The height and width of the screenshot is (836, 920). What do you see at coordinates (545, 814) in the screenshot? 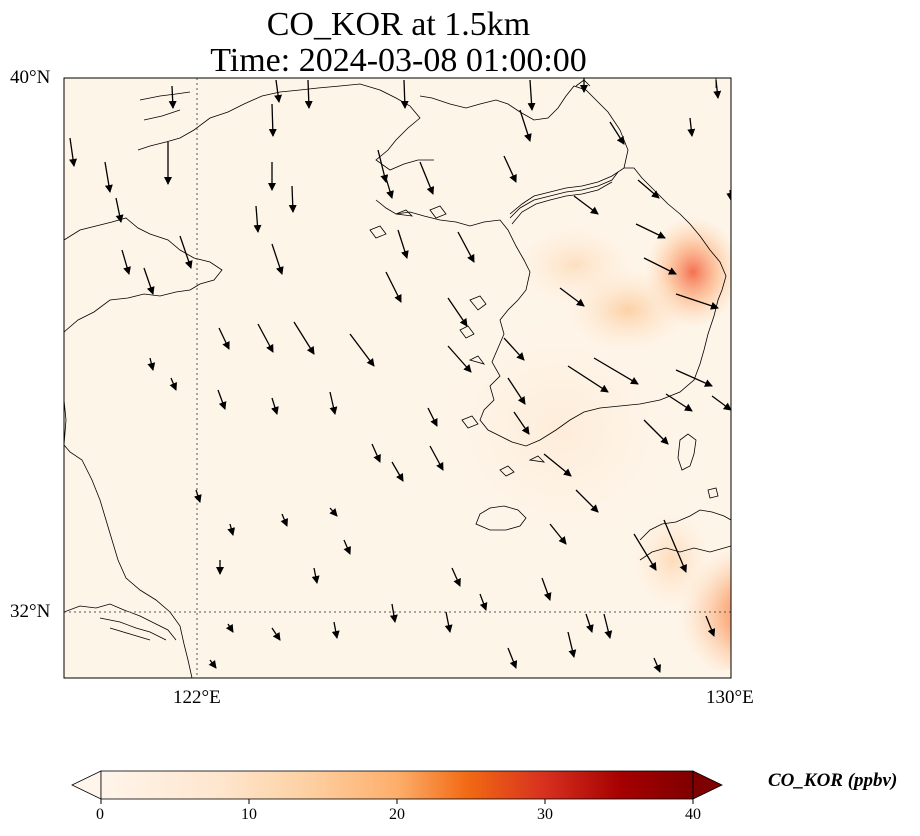
I see `colorbar-tick-label-30: 30` at bounding box center [545, 814].